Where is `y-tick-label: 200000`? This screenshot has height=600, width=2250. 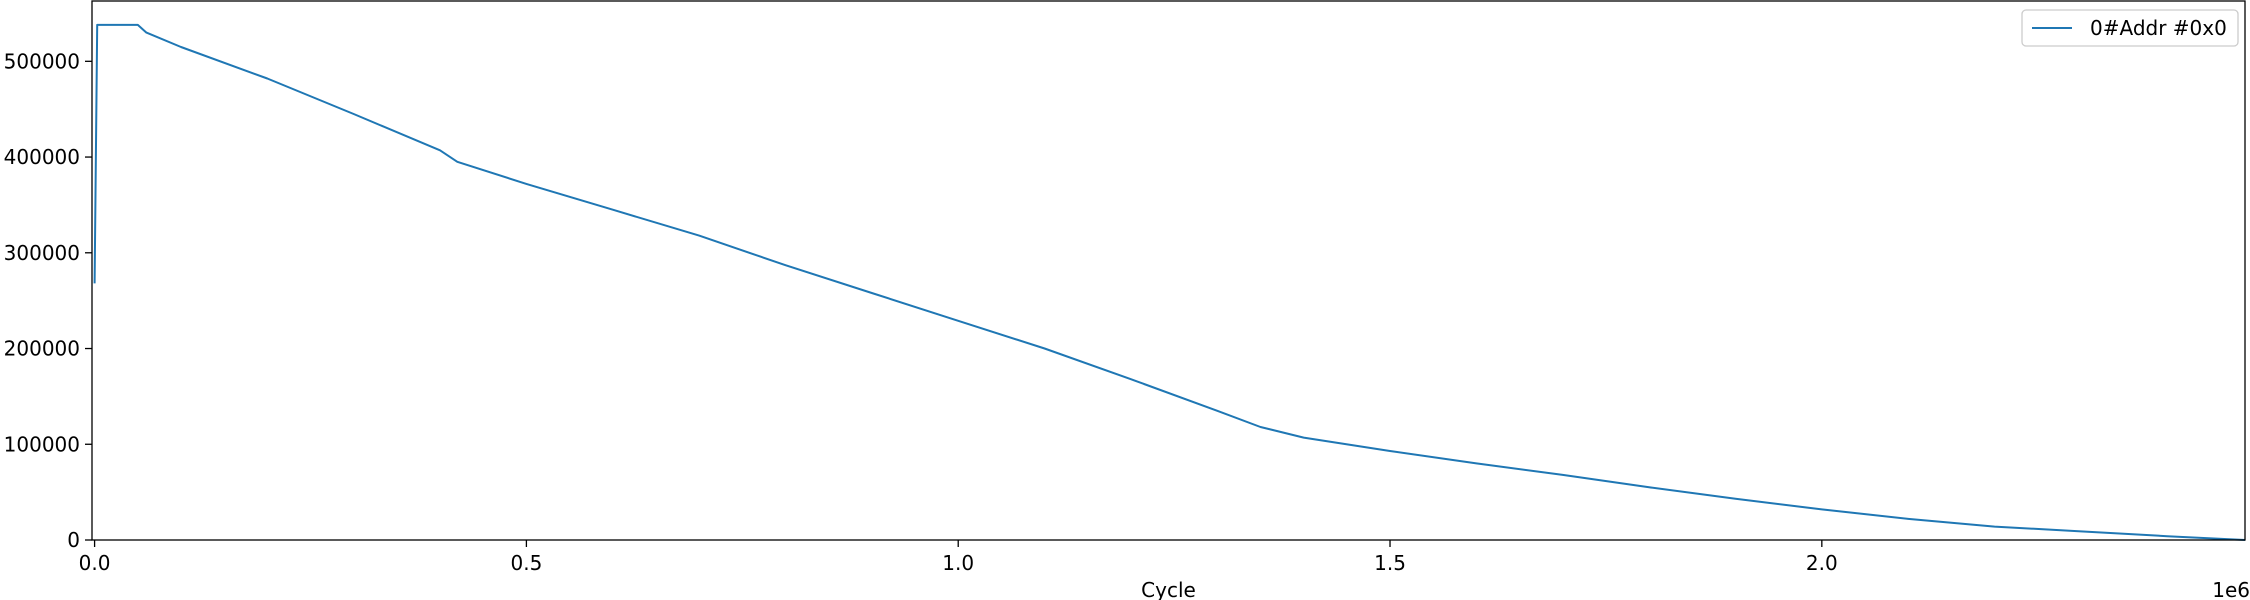 y-tick-label: 200000 is located at coordinates (42, 349).